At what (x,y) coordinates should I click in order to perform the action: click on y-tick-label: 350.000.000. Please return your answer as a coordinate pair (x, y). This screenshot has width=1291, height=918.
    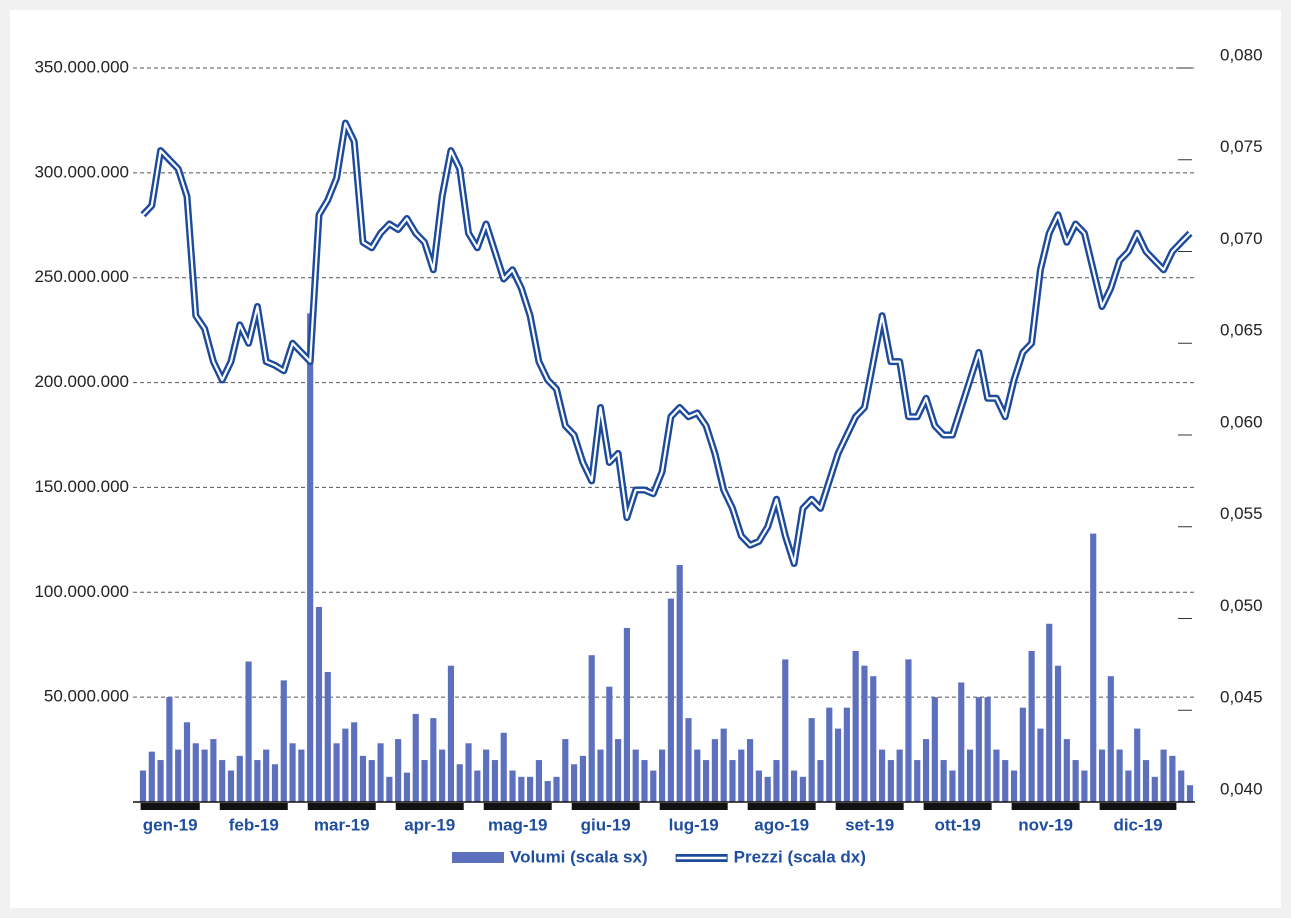
    Looking at the image, I should click on (81, 66).